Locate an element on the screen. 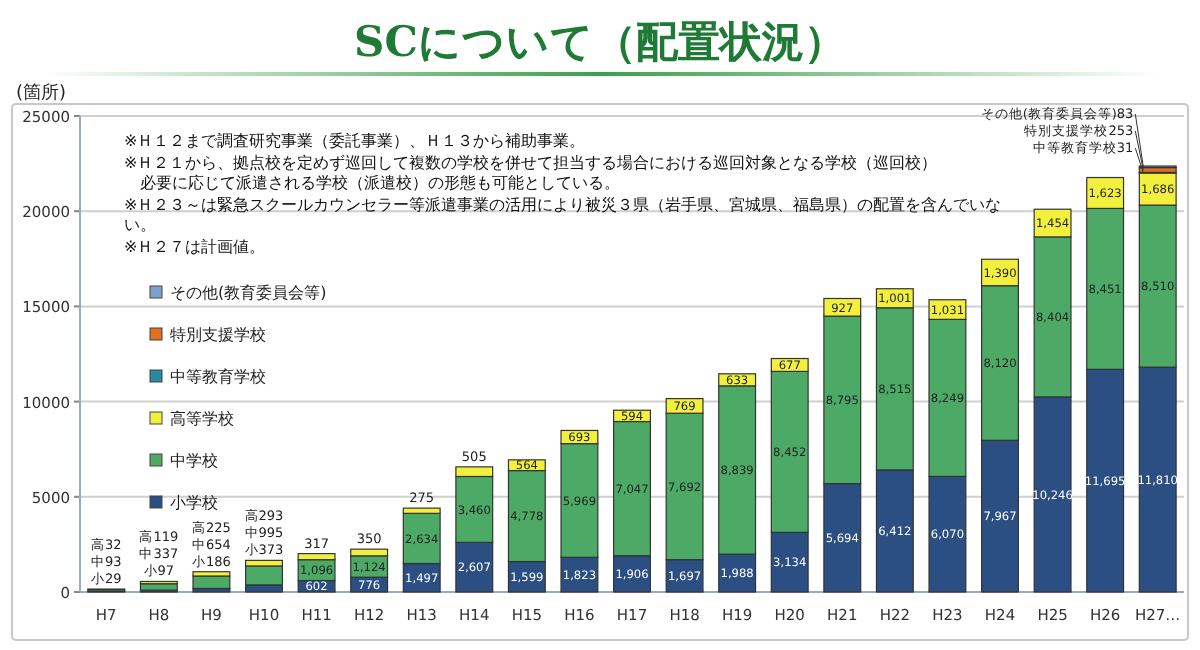 This screenshot has width=1200, height=650. annotation: ※Ｈ２３～は緊急スクールカウンセラー等派遣事業の活用により被災３県（岩手県、宮城県、福島県）の配置を含んでいない。 is located at coordinates (564, 216).